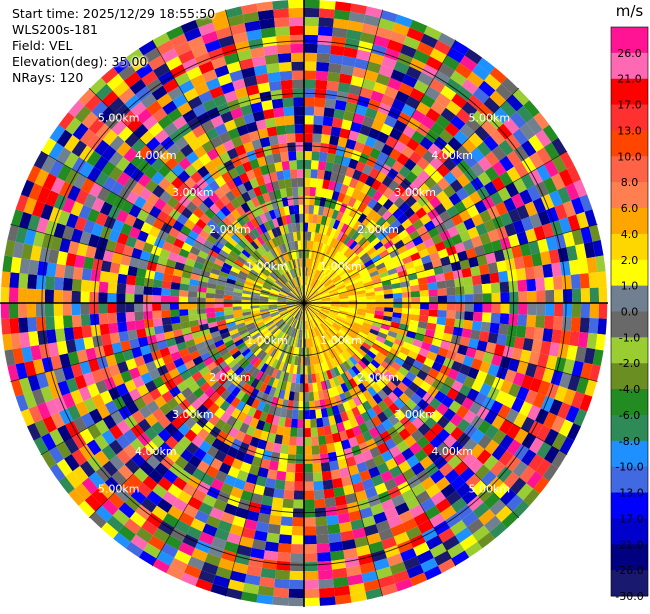 Image resolution: width=650 pixels, height=614 pixels. I want to click on colorbar-tick-label: -26.0, so click(629, 570).